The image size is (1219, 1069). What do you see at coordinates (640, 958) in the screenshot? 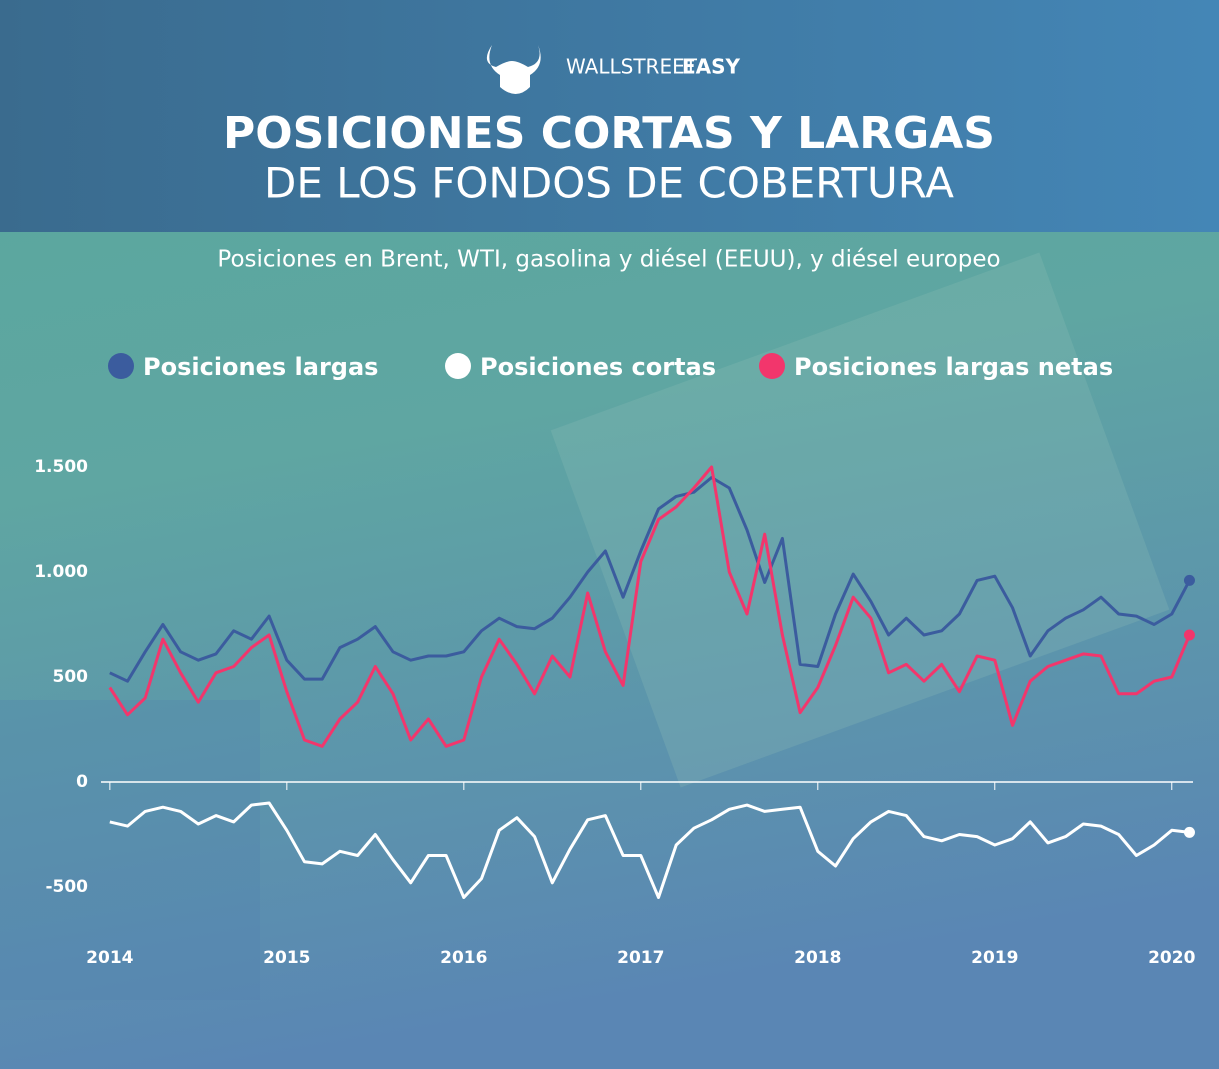
I see `x-tick-label: 2017` at bounding box center [640, 958].